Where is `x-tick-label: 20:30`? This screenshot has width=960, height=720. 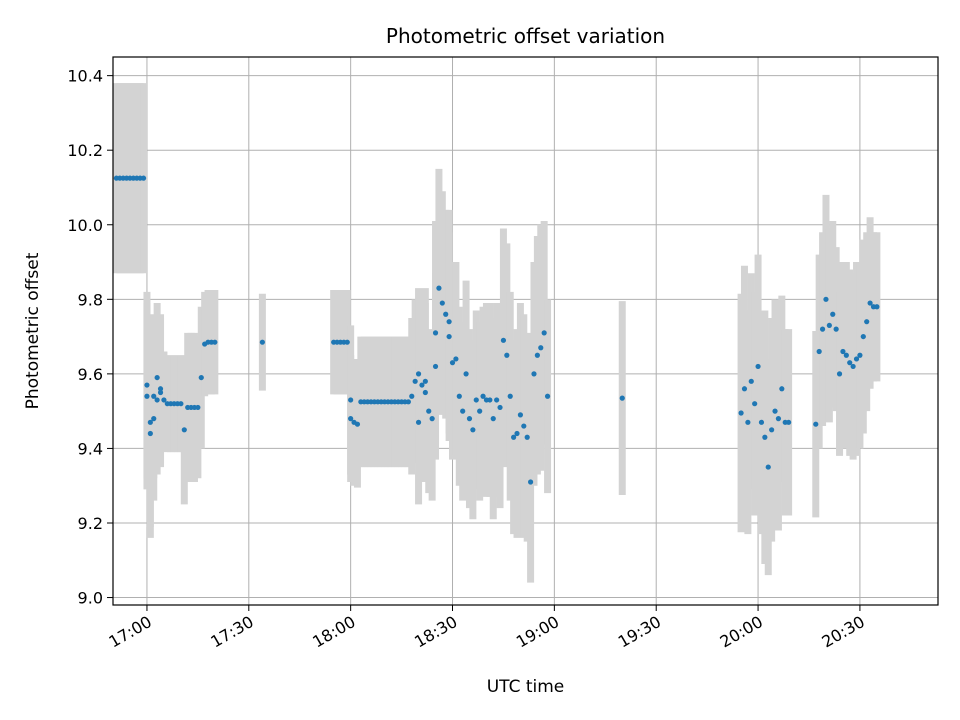 x-tick-label: 20:30 is located at coordinates (842, 632).